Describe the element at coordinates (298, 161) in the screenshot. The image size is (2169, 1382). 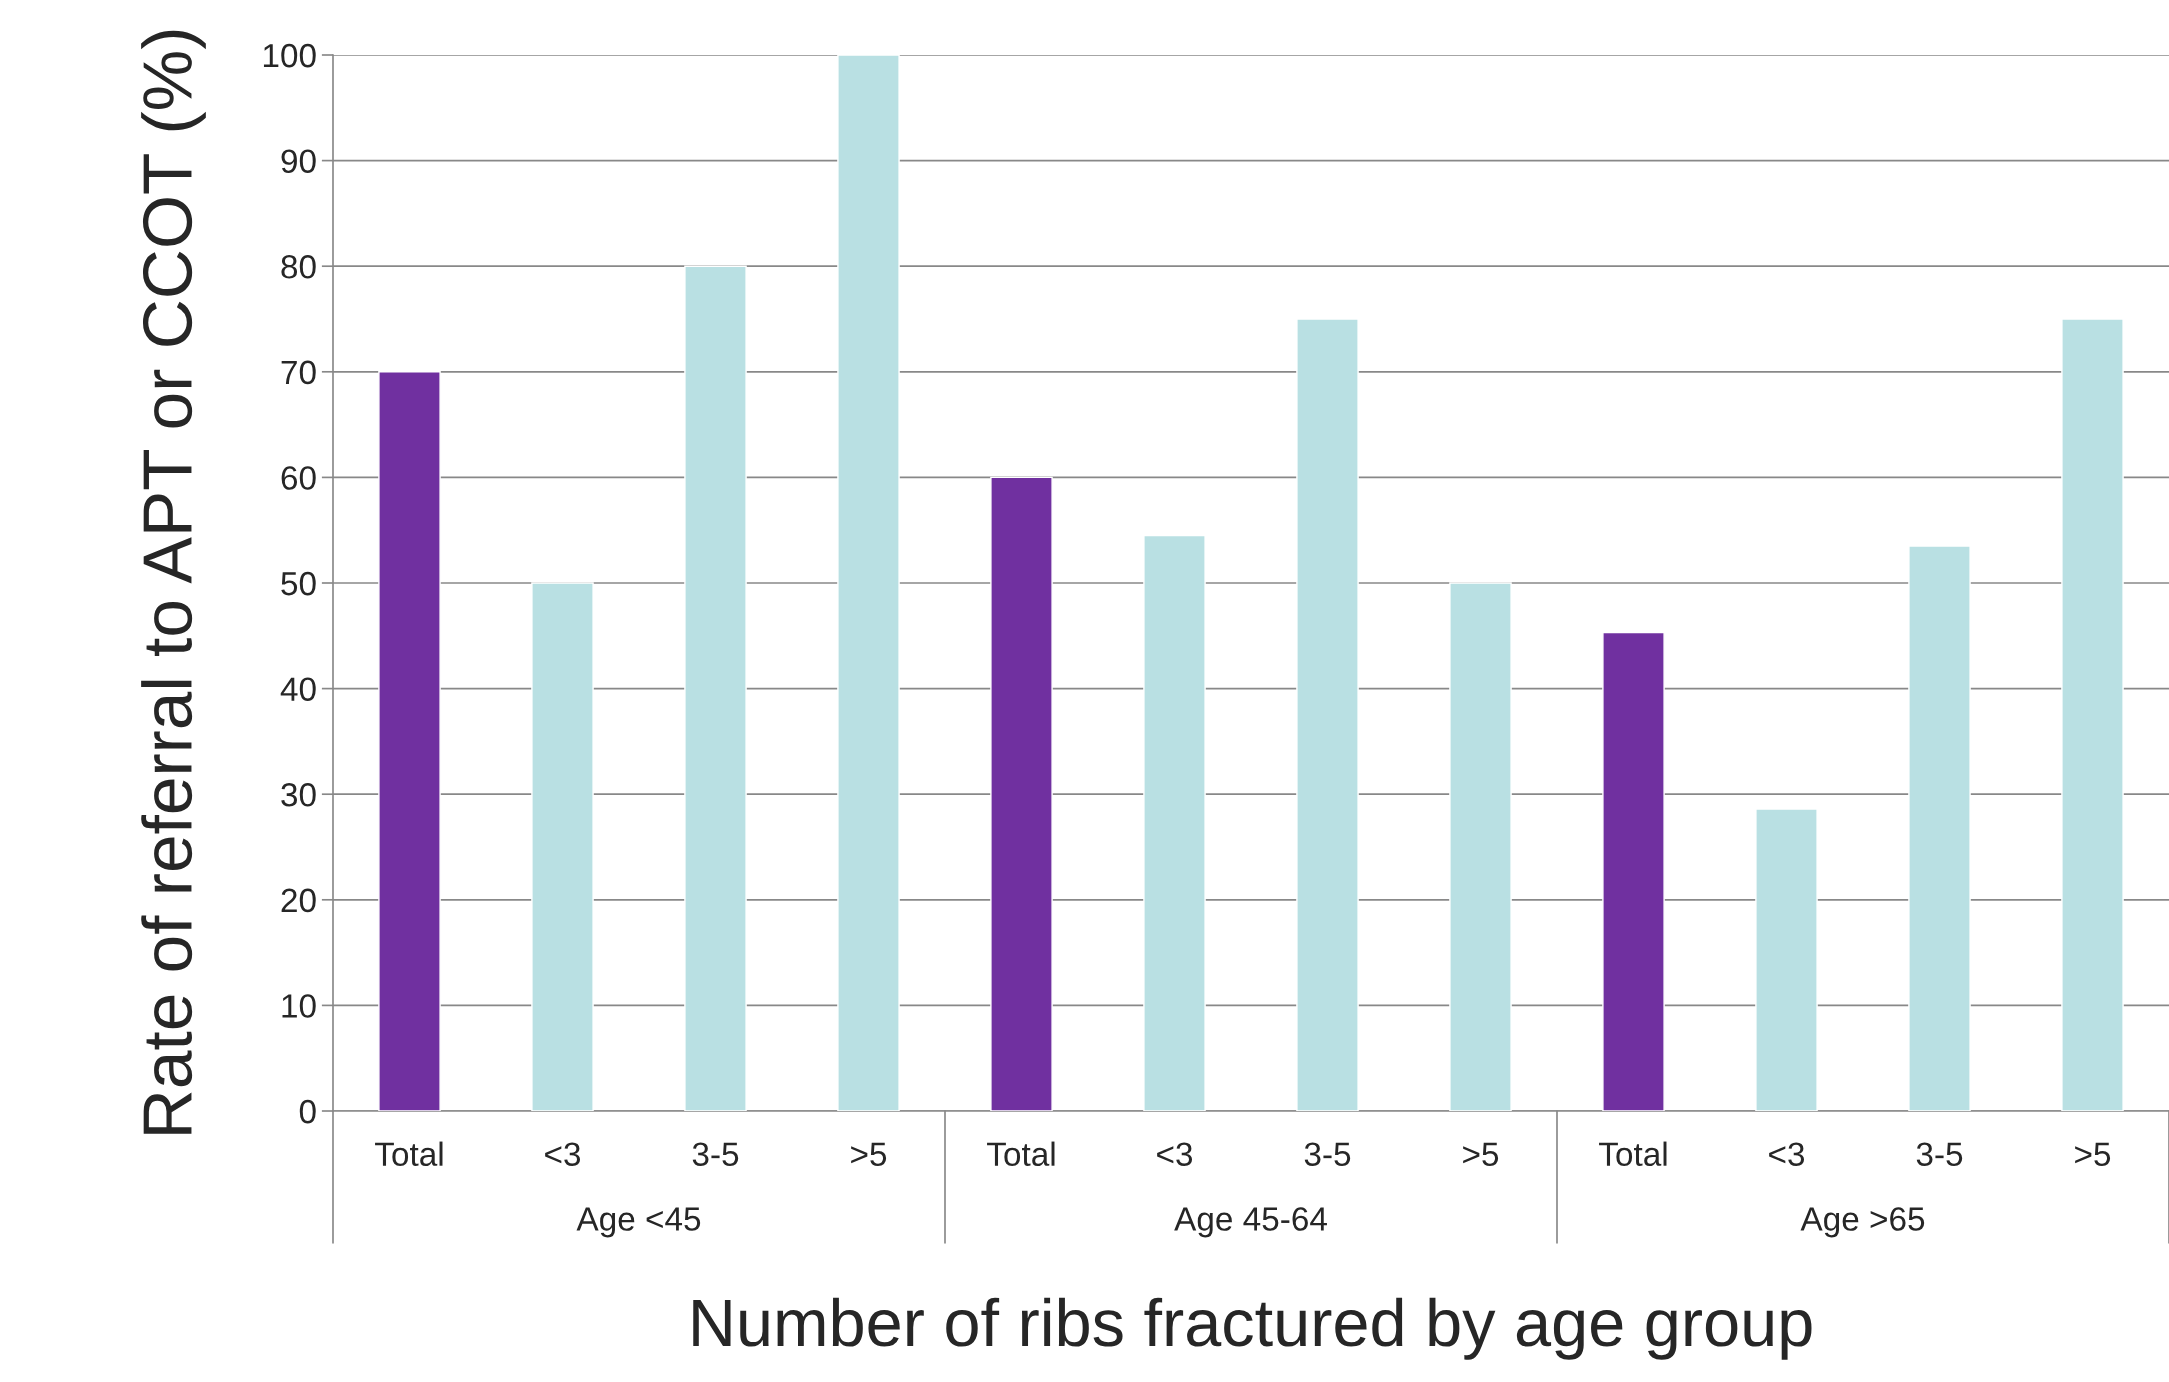
I see `y-tick-label: 90` at that location.